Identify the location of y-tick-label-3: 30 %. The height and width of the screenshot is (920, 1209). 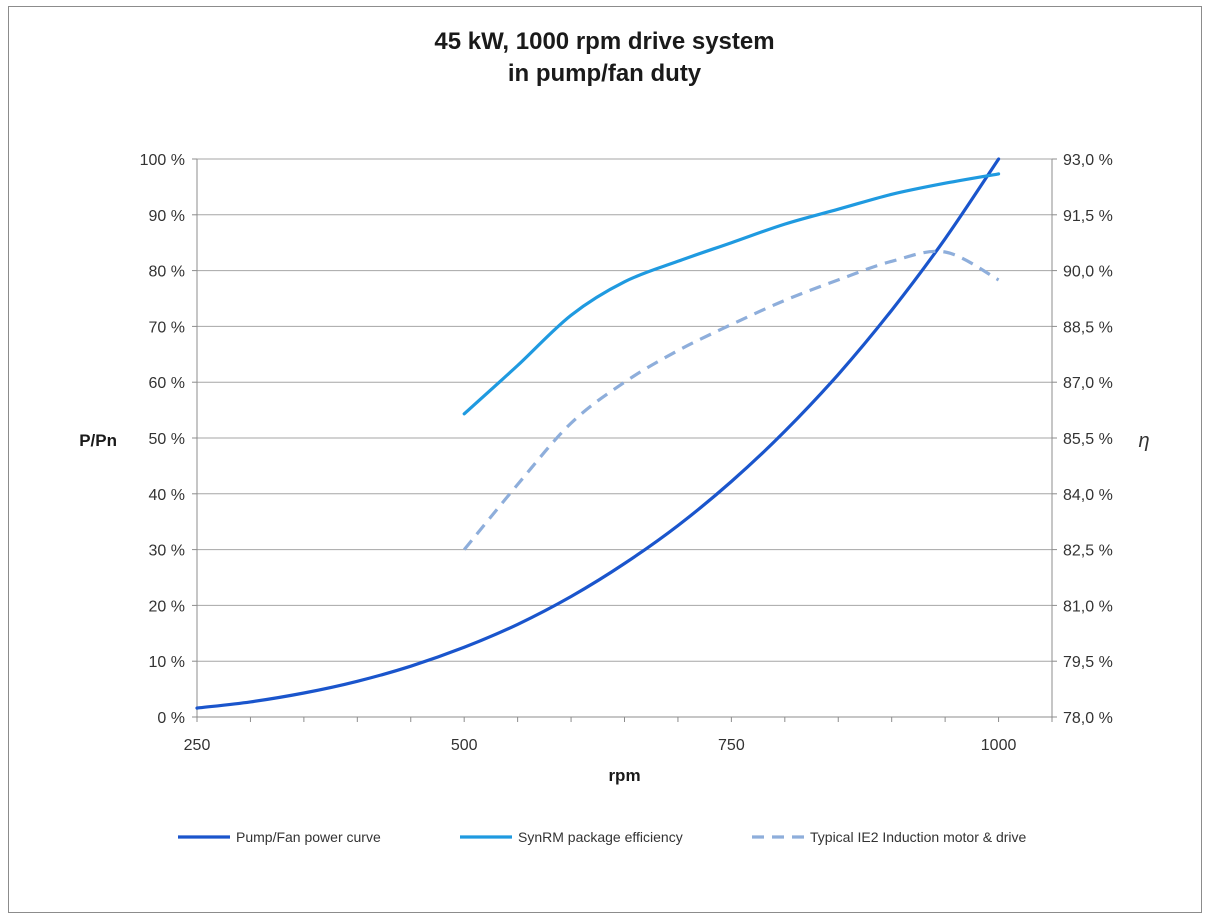
(167, 551).